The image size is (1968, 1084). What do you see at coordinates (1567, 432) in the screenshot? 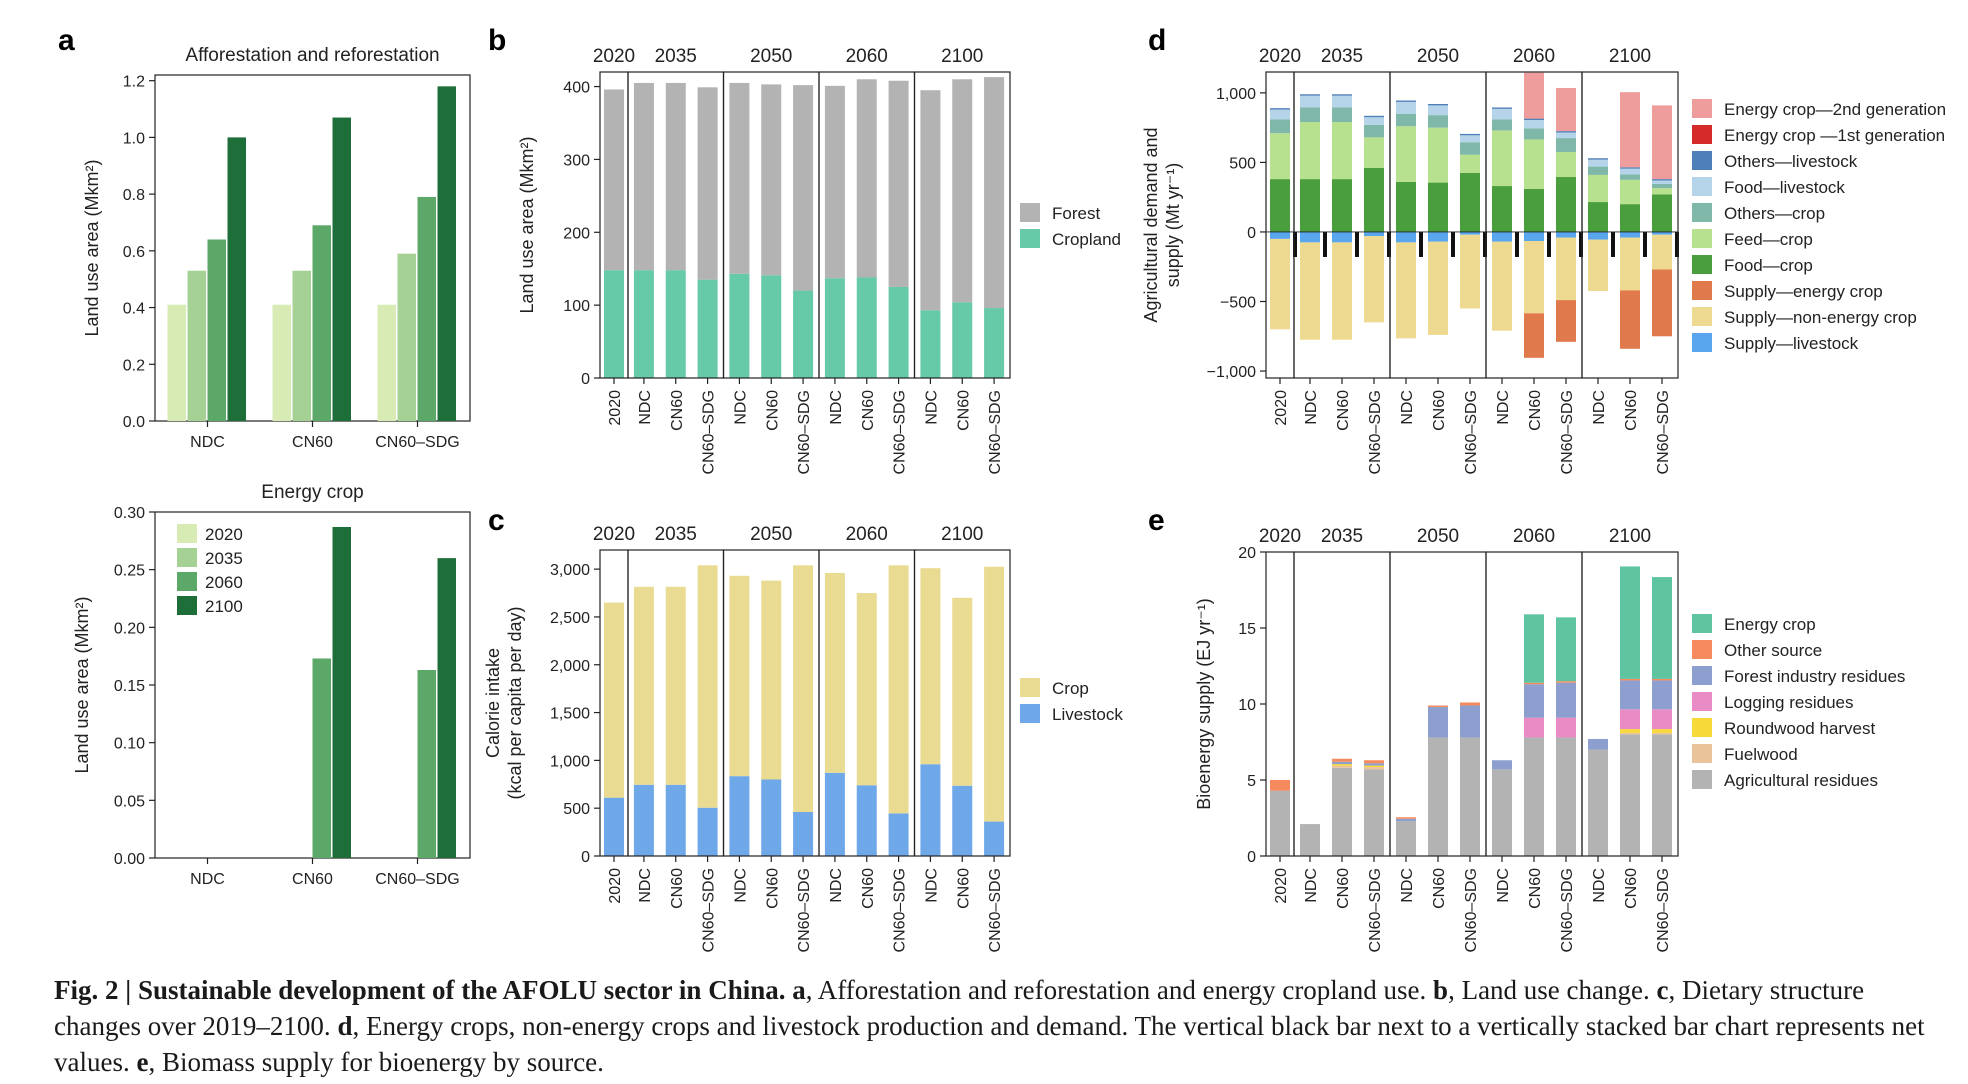
I see `chart-d-xtick-label-9: CN60–SDG` at bounding box center [1567, 432].